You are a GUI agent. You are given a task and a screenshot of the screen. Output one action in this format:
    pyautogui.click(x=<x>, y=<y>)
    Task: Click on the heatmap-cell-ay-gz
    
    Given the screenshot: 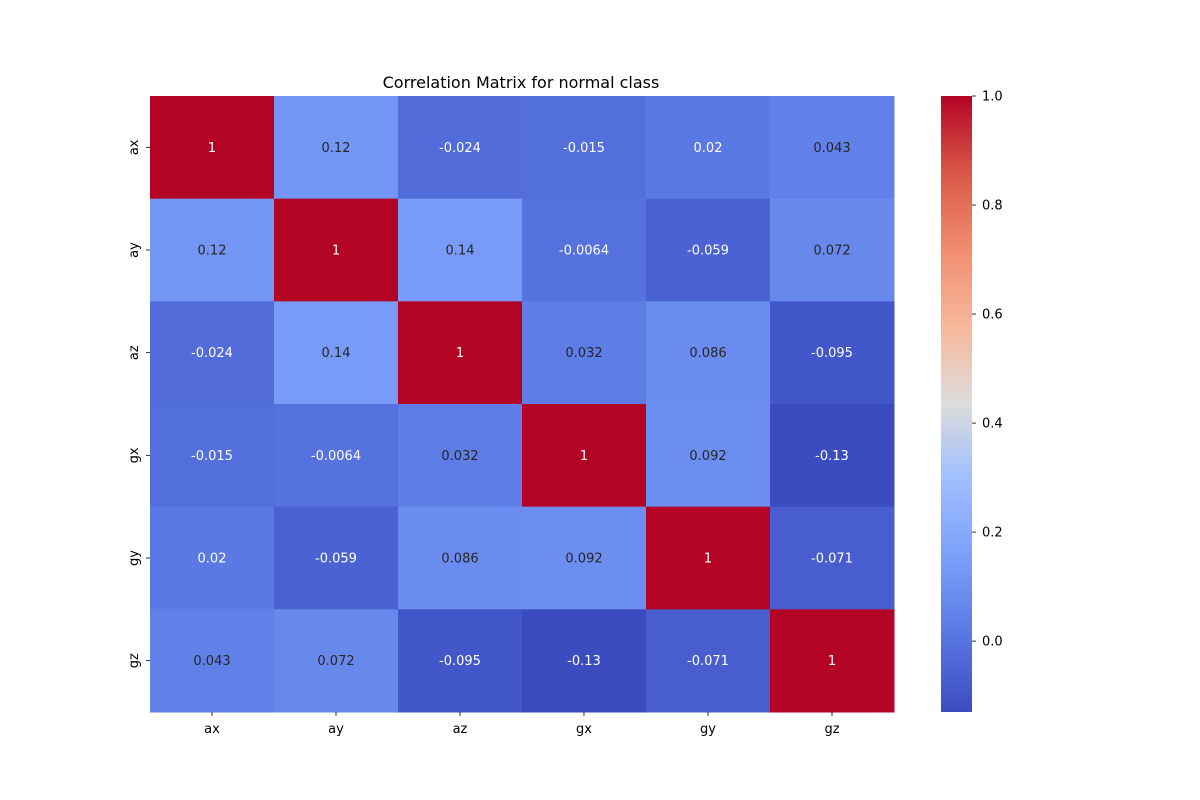 What is the action you would take?
    pyautogui.click(x=832, y=250)
    